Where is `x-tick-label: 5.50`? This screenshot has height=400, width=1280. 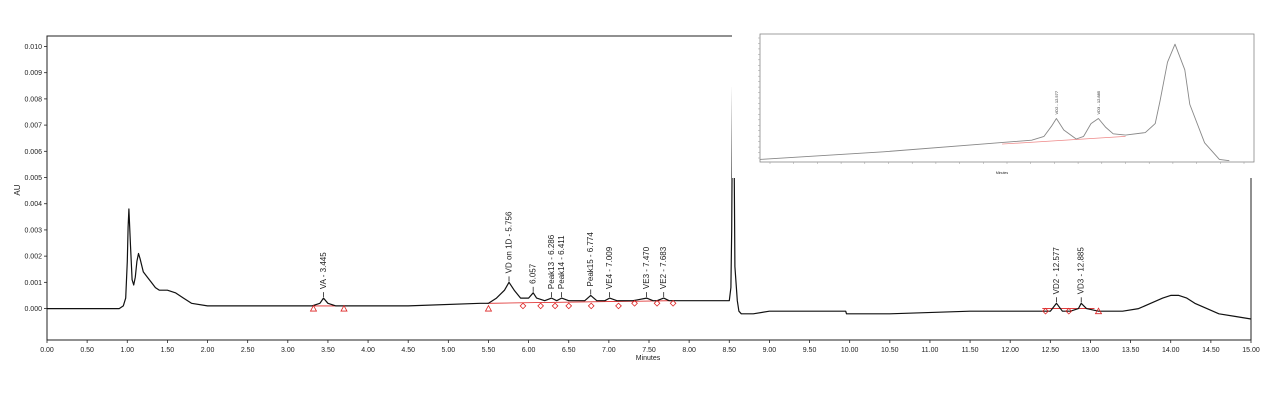 x-tick-label: 5.50 is located at coordinates (489, 350).